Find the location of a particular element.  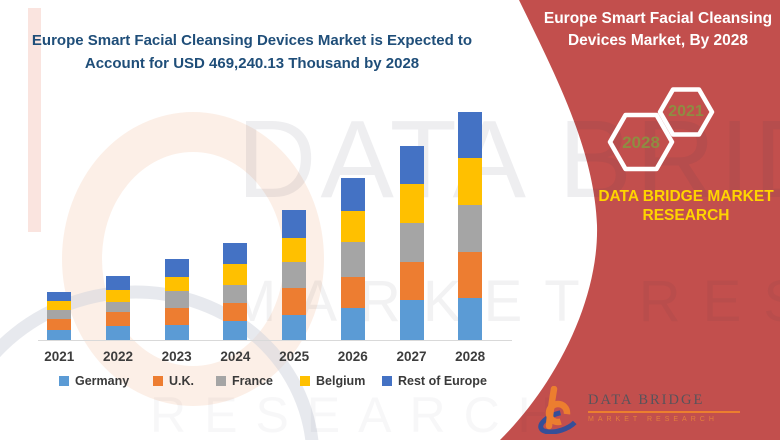

x-axis-line is located at coordinates (275, 340).